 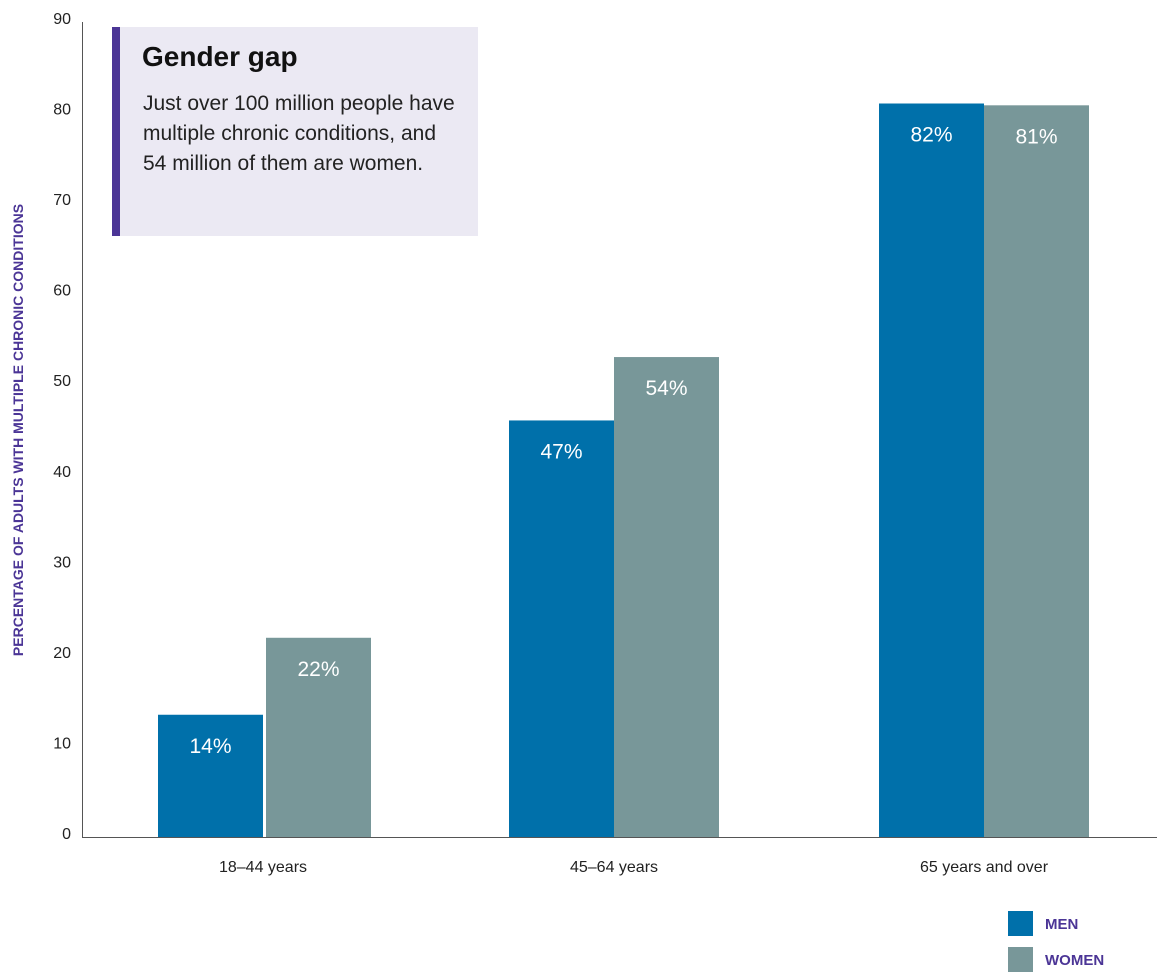 What do you see at coordinates (318, 669) in the screenshot?
I see `bar-value-label: 22%` at bounding box center [318, 669].